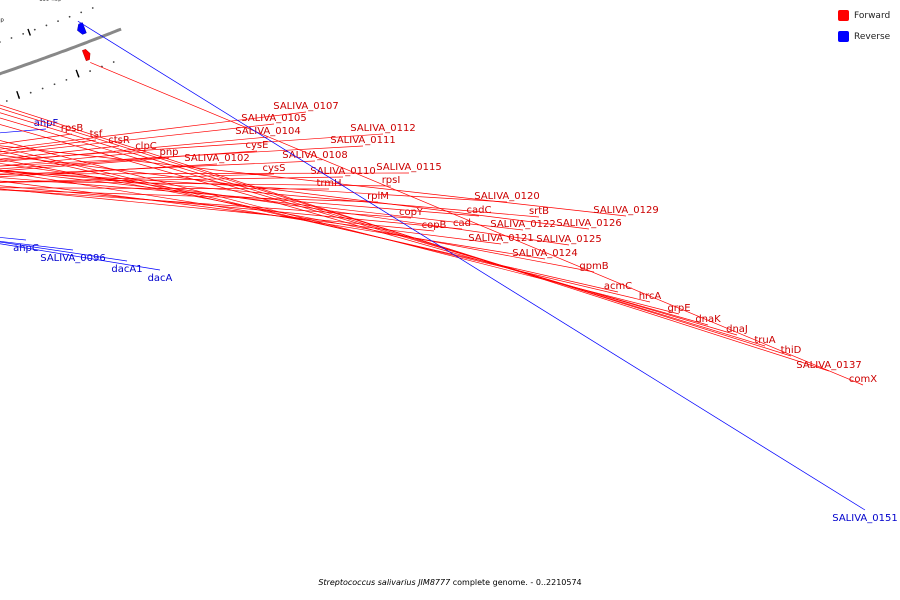 The height and width of the screenshot is (600, 900). Describe the element at coordinates (382, 128) in the screenshot. I see `gene-label-saliva_0112: SALIVA_0112` at that location.